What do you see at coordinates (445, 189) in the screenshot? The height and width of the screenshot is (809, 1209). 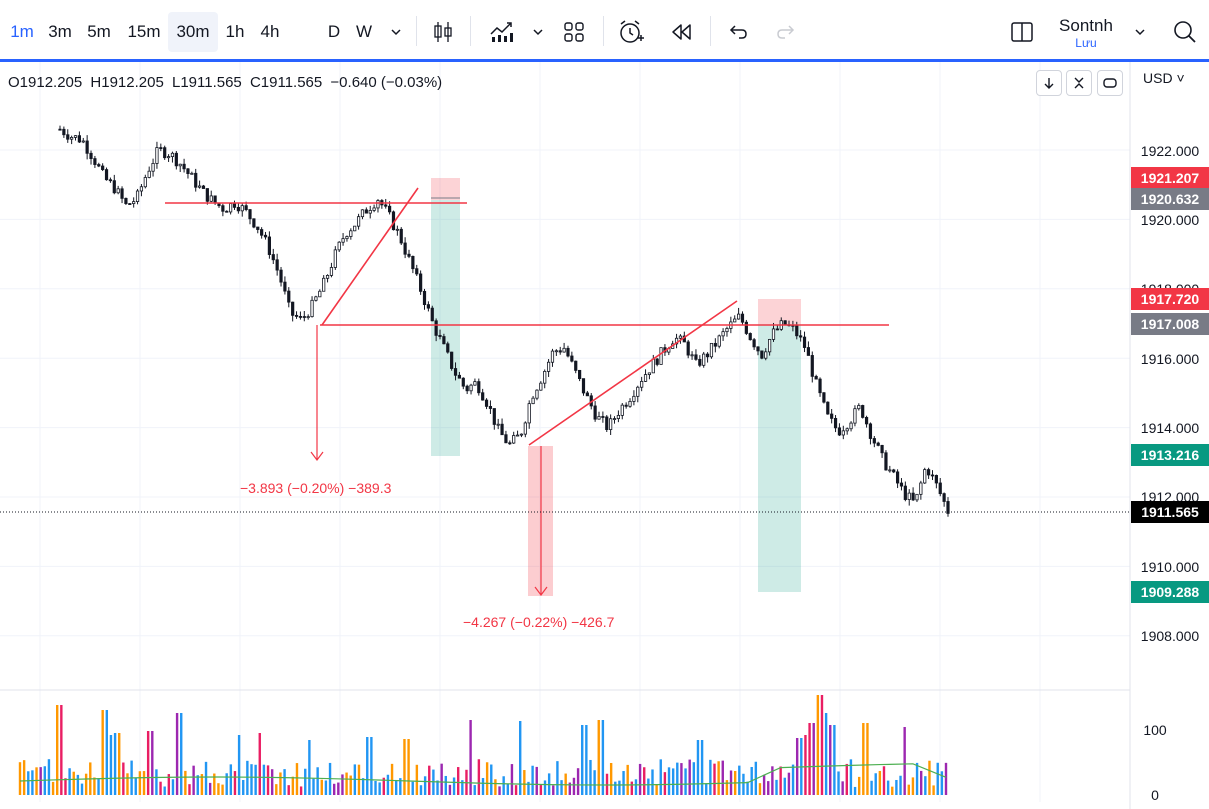 I see `short-position-stop-zone` at bounding box center [445, 189].